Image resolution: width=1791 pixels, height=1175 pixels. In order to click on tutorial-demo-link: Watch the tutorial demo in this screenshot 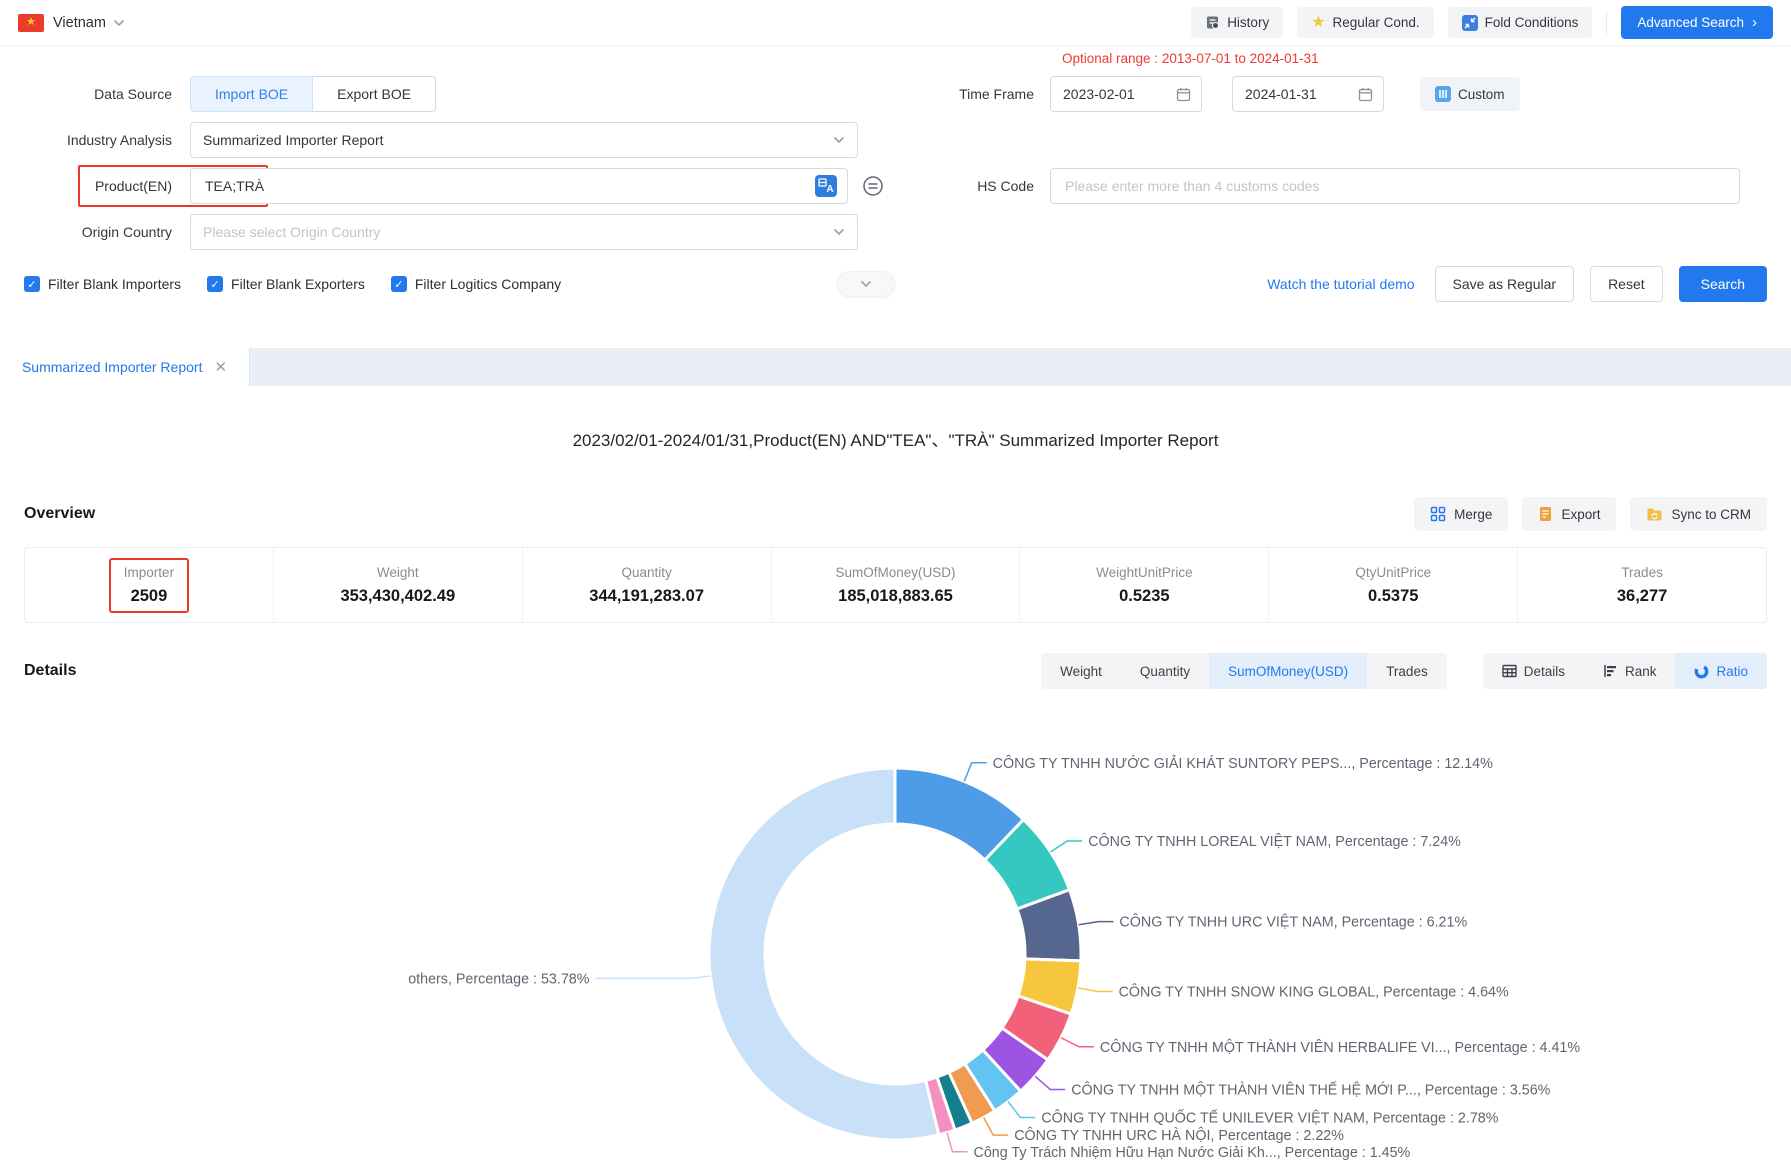, I will do `click(1341, 284)`.